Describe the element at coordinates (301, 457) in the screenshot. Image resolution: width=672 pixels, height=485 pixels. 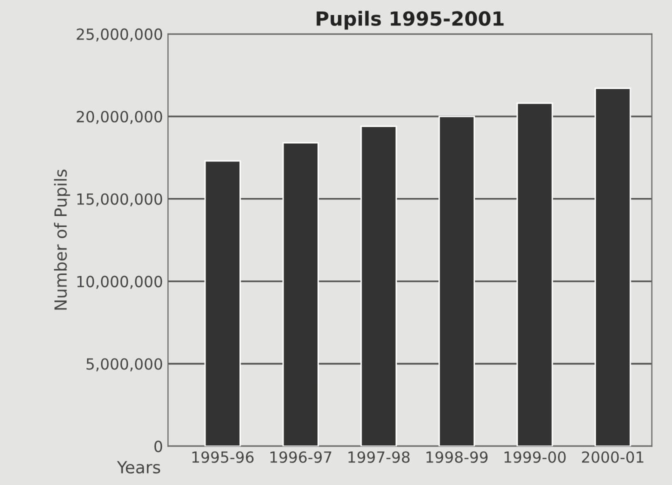
I see `x-tick-label: 1996-97` at that location.